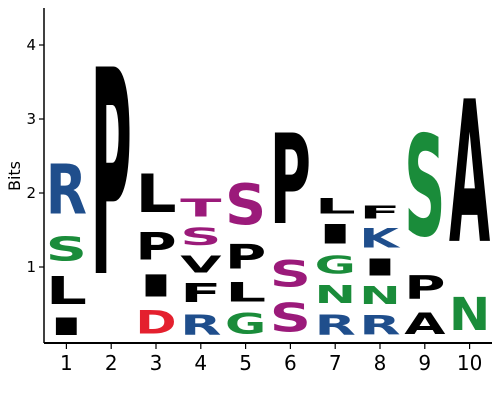 The image size is (500, 400). Describe the element at coordinates (379, 237) in the screenshot. I see `logo-letter: K` at that location.